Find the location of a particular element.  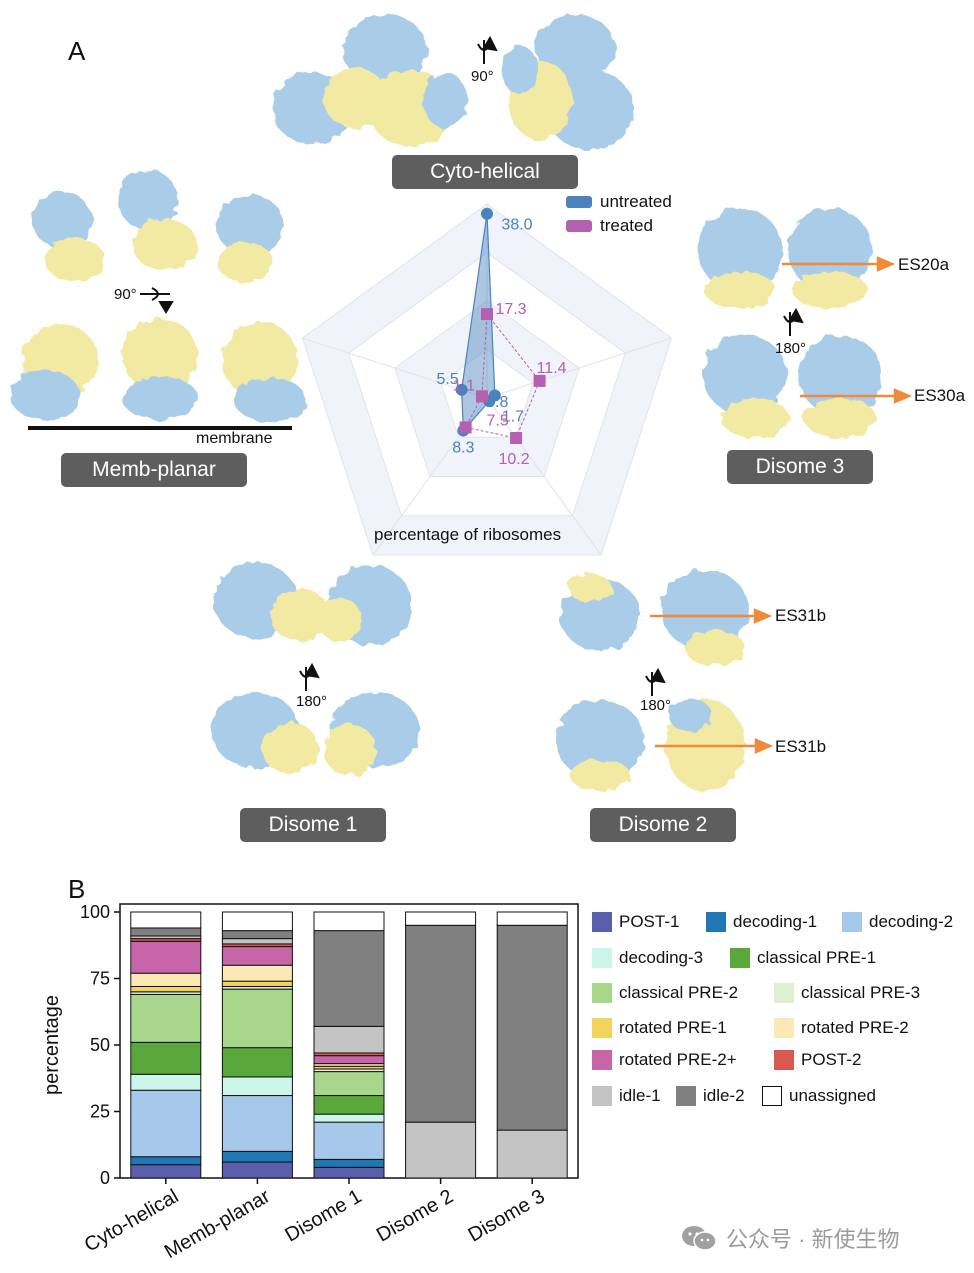

legend-label: classical PRE-3 is located at coordinates (861, 992).